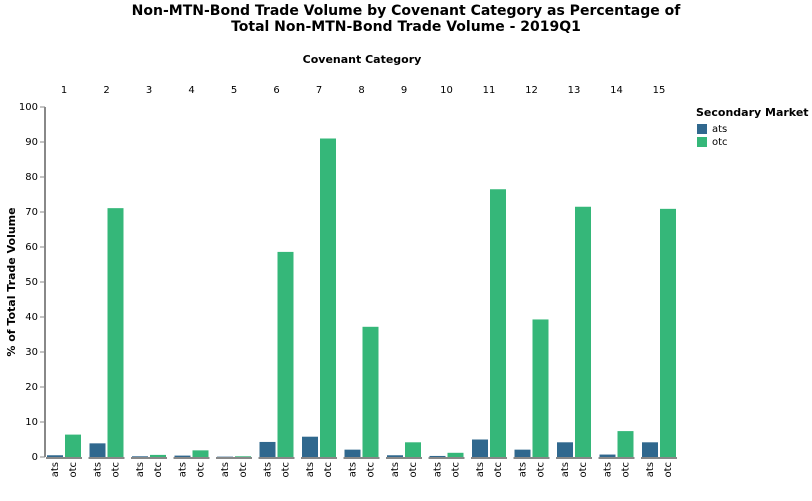 The width and height of the screenshot is (812, 501). Describe the element at coordinates (319, 90) in the screenshot. I see `facet-header: 7` at that location.